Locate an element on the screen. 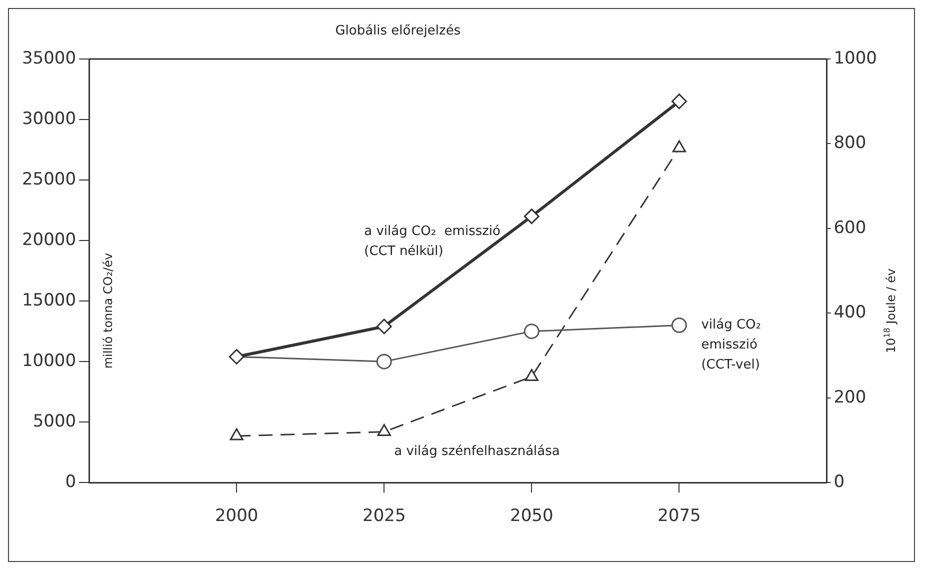 The height and width of the screenshot is (571, 925). y2-tick-label: 600 is located at coordinates (850, 228).